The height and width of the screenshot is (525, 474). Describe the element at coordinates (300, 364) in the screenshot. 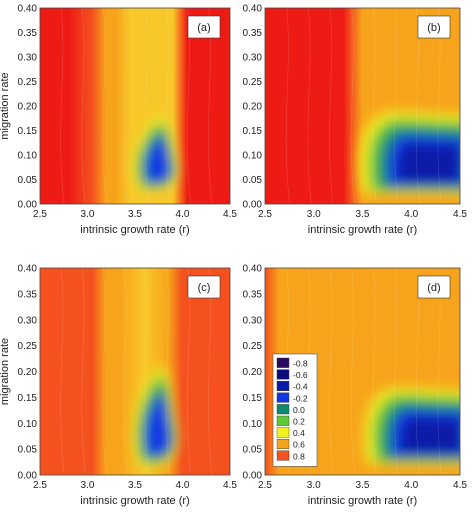

I see `legend-label: -0.8` at that location.